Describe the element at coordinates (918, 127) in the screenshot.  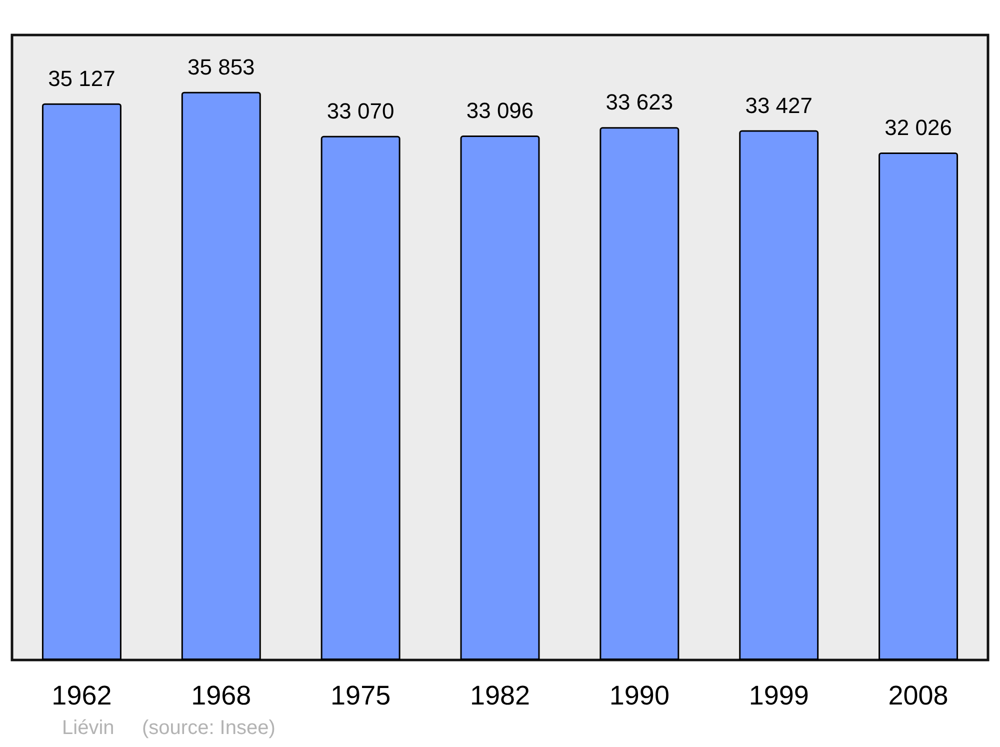
I see `data-label: 32 026` at that location.